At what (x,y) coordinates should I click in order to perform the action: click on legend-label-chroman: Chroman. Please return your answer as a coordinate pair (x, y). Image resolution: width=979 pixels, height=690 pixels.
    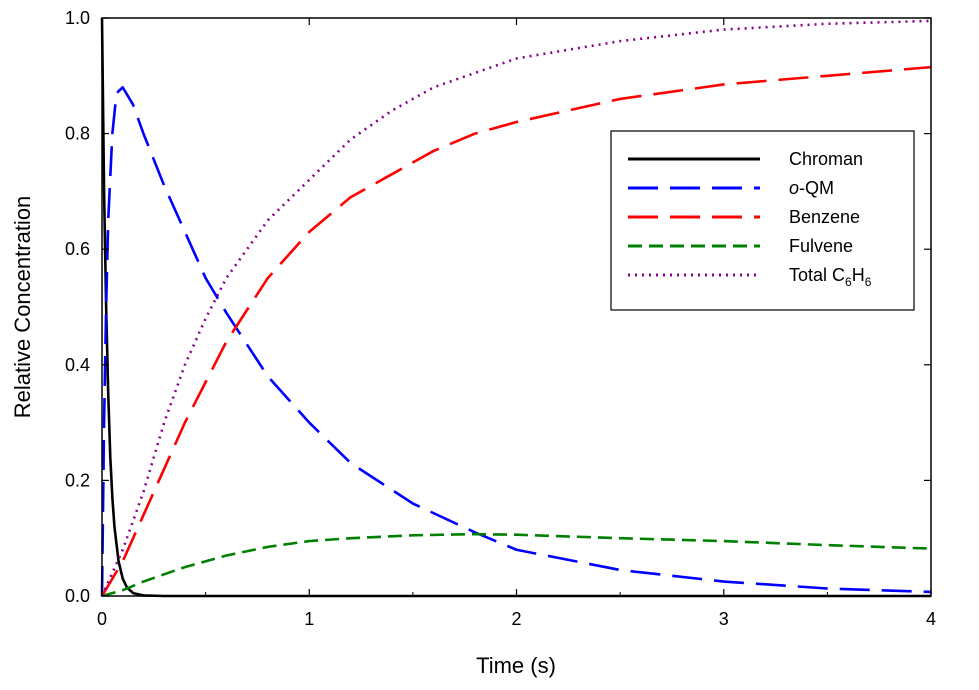
    Looking at the image, I should click on (826, 159).